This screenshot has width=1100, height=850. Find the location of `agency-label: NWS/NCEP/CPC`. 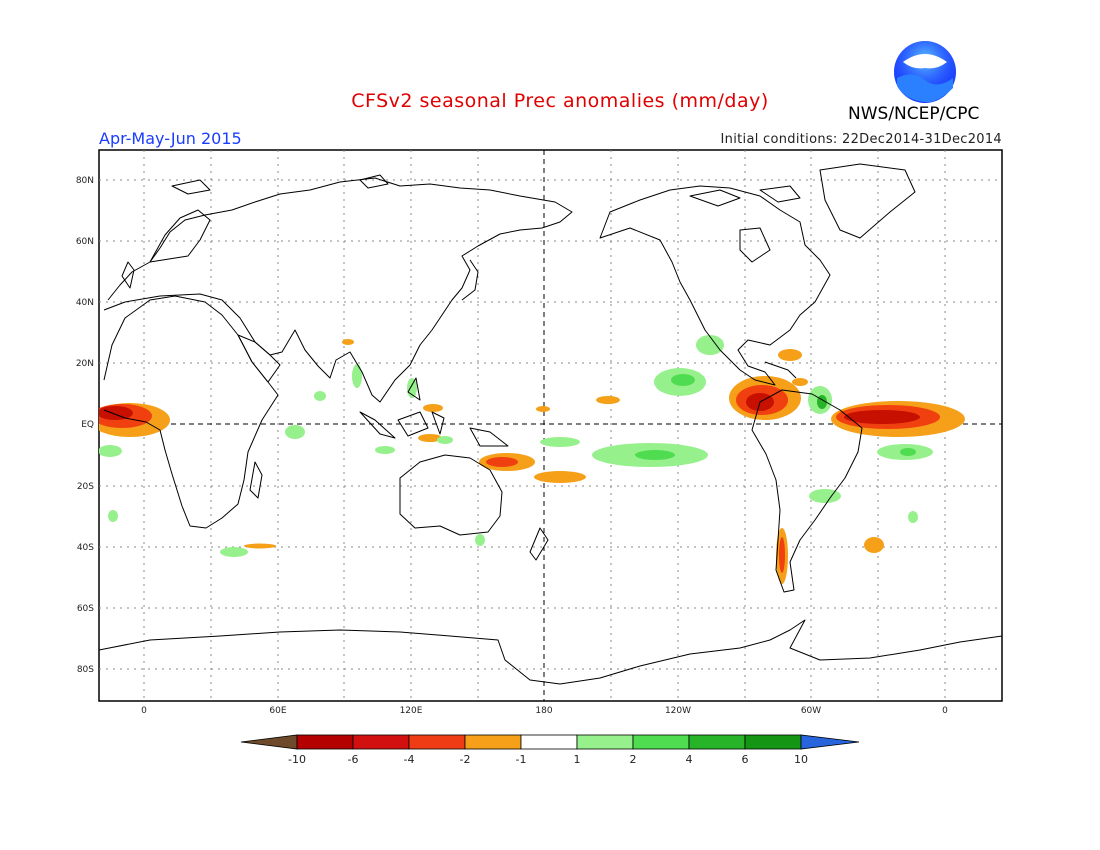

agency-label: NWS/NCEP/CPC is located at coordinates (914, 114).